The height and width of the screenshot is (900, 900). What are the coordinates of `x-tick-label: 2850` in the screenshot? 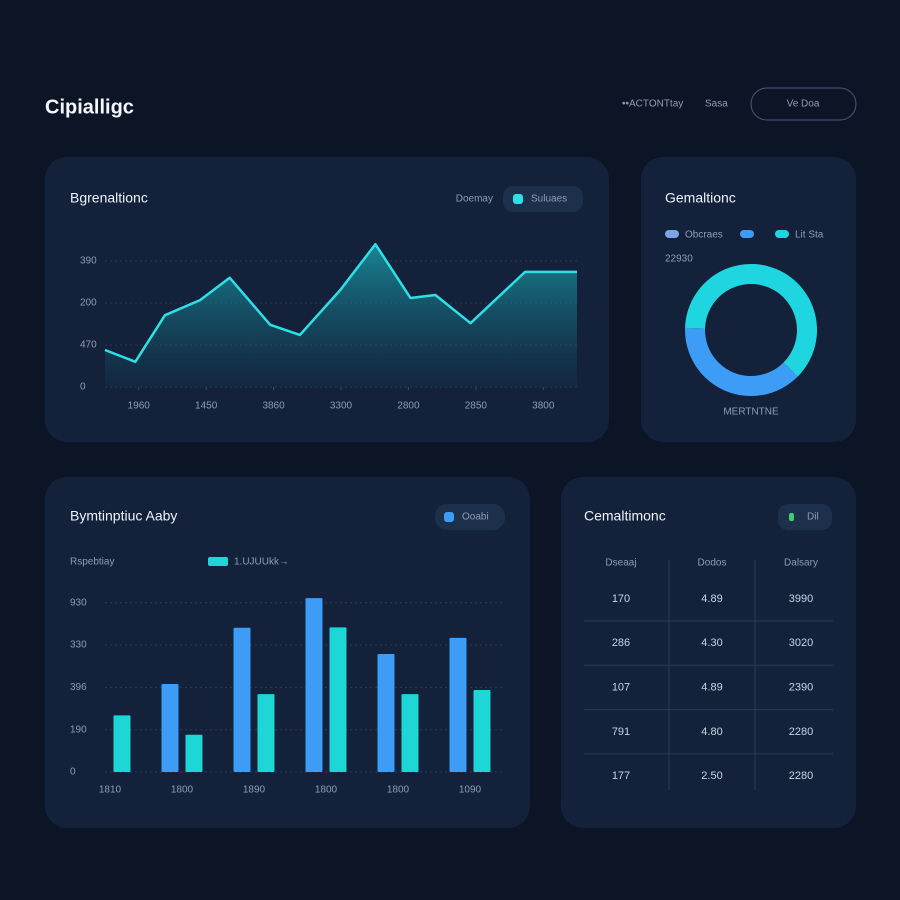 It's located at (476, 406).